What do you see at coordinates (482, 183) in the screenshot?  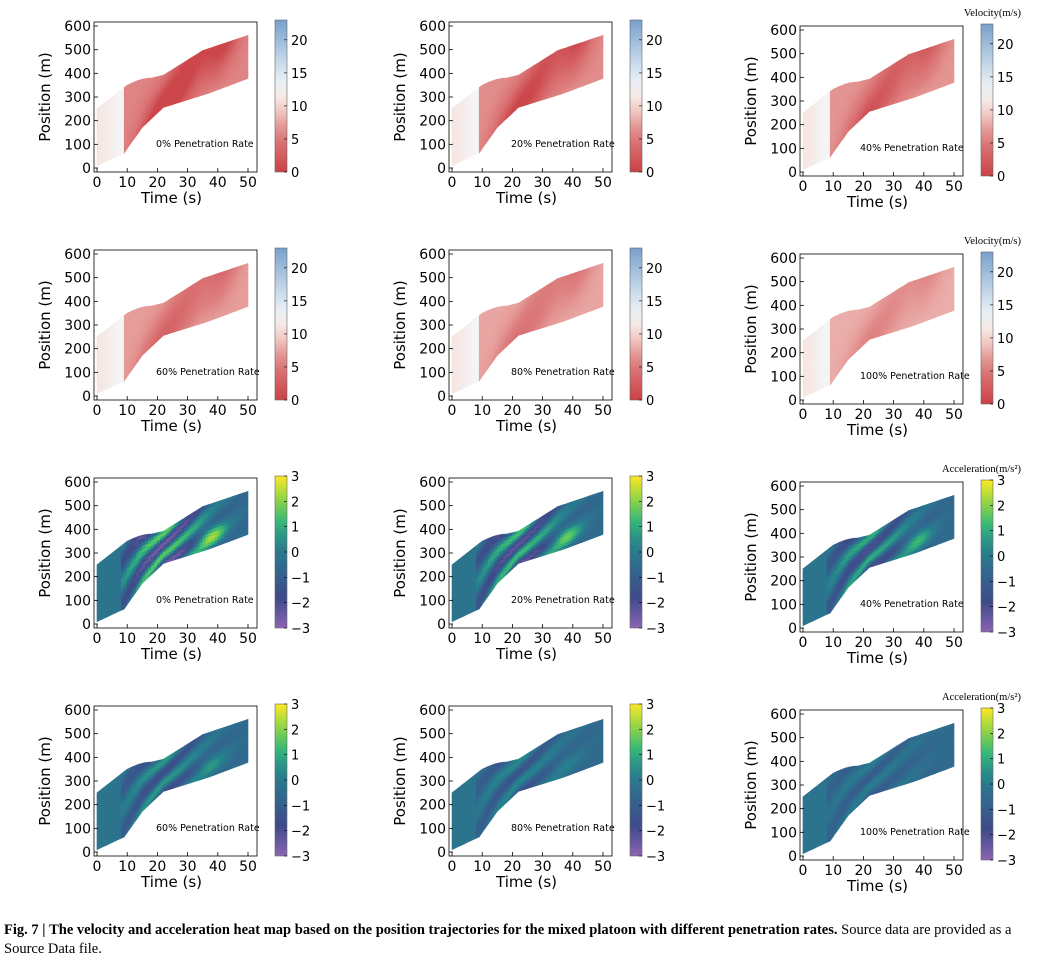 I see `x-tick-label: 10` at bounding box center [482, 183].